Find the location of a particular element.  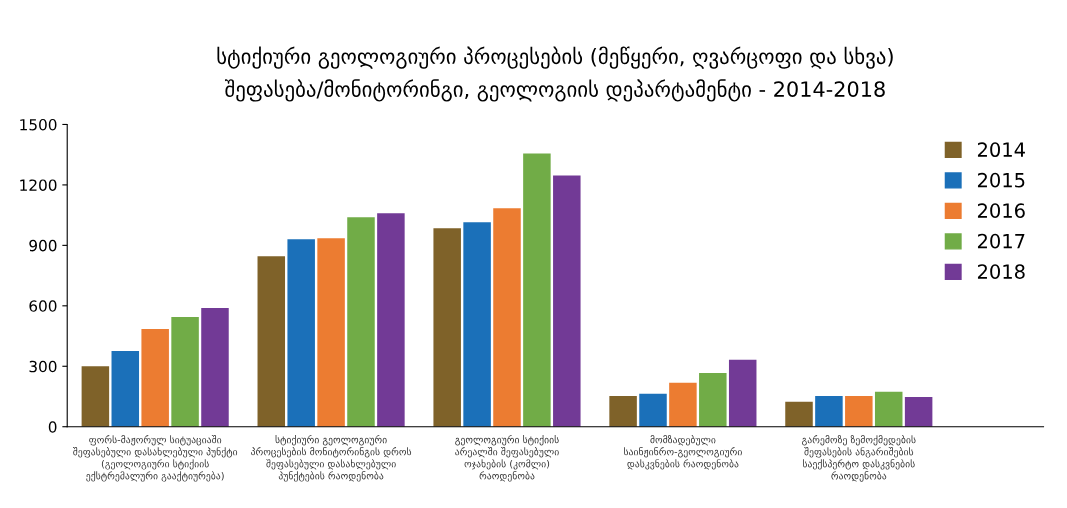

legend-label: 2015 is located at coordinates (1001, 180).